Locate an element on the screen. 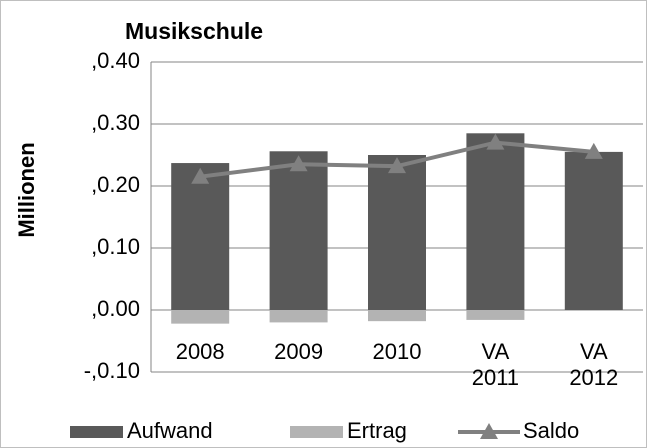 Image resolution: width=647 pixels, height=448 pixels. legend-label: Ertrag is located at coordinates (377, 430).